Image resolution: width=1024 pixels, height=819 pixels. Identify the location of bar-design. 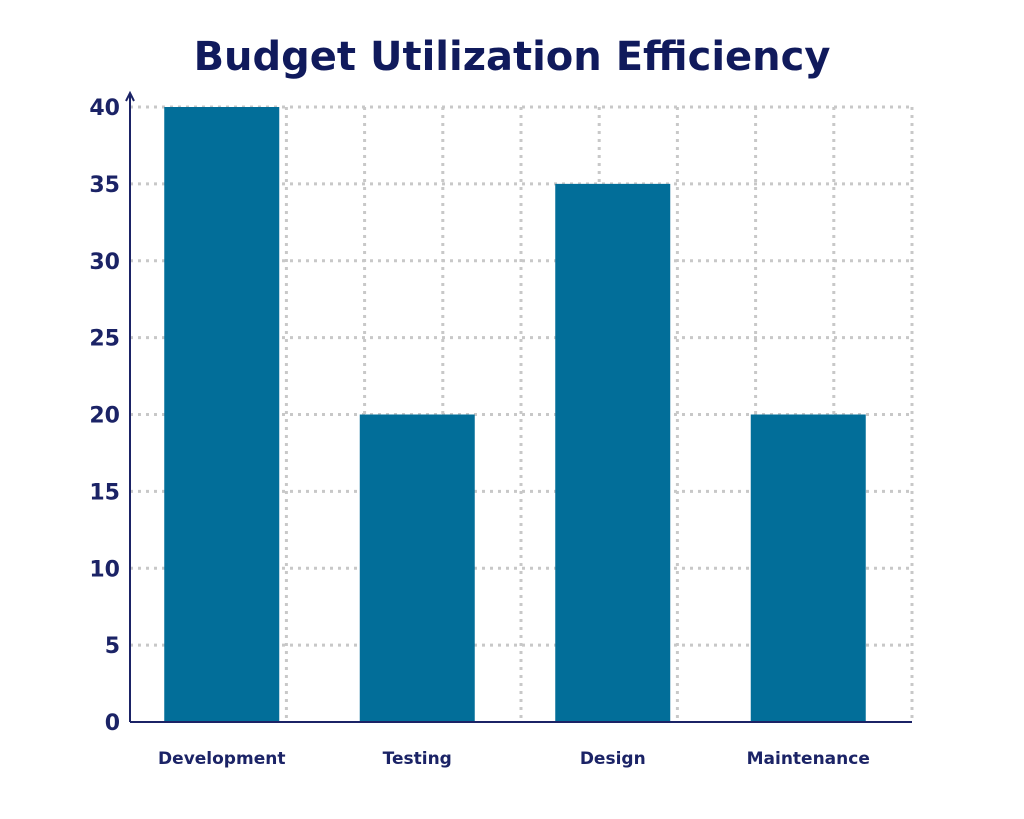
(613, 452).